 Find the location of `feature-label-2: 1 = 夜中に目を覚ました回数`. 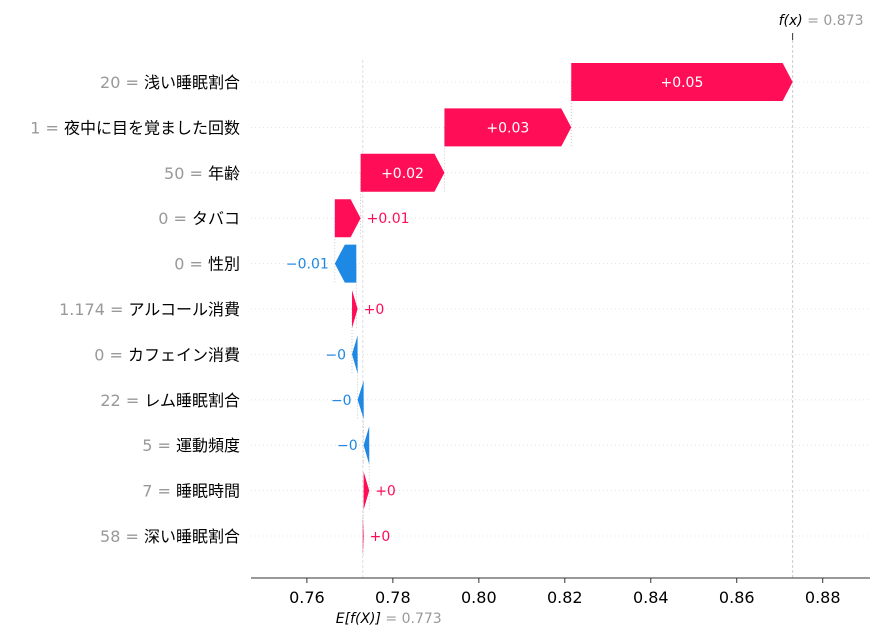

feature-label-2: 1 = 夜中に目を覚ました回数 is located at coordinates (135, 127).